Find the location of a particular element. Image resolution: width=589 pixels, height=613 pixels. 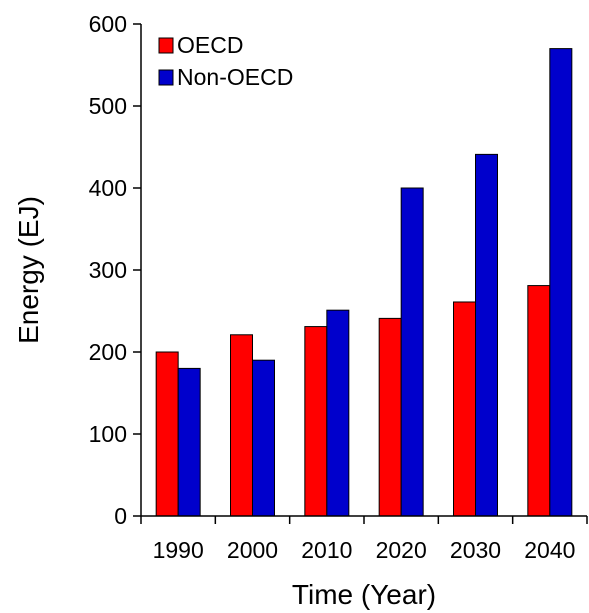

legend-label: Non-OECD is located at coordinates (235, 77).